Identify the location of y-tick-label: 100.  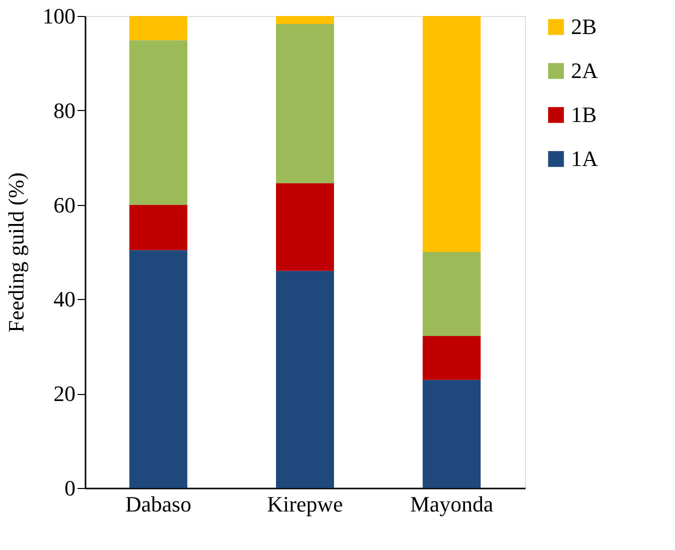
(59, 16).